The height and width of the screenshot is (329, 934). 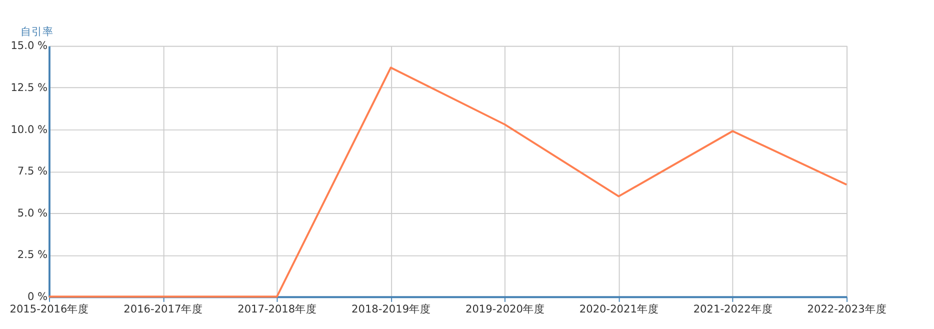 What do you see at coordinates (164, 309) in the screenshot?
I see `x-tick-label: 2016-2017年度` at bounding box center [164, 309].